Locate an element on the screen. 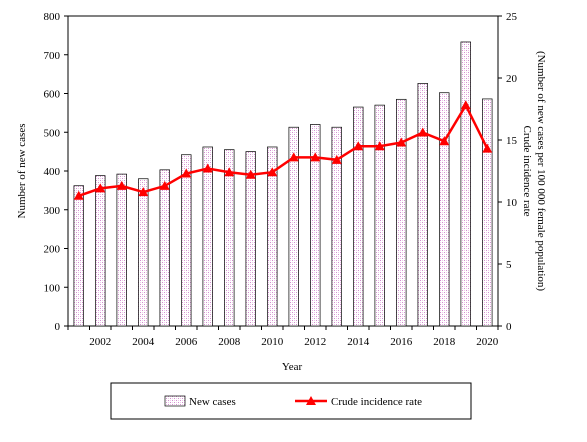 This screenshot has height=442, width=587. right-tick-label: 20 is located at coordinates (512, 79).